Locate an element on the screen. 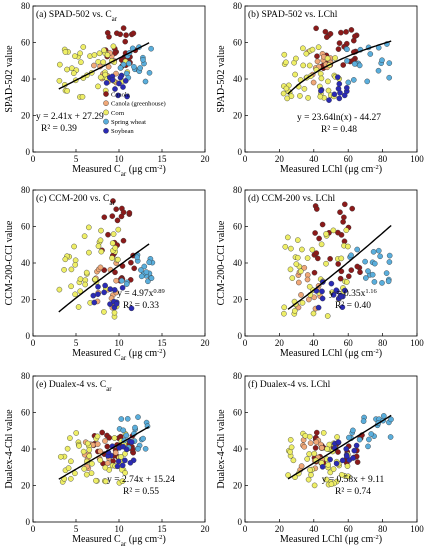 This screenshot has height=550, width=426. y-tick-label: 80 is located at coordinates (238, 6).